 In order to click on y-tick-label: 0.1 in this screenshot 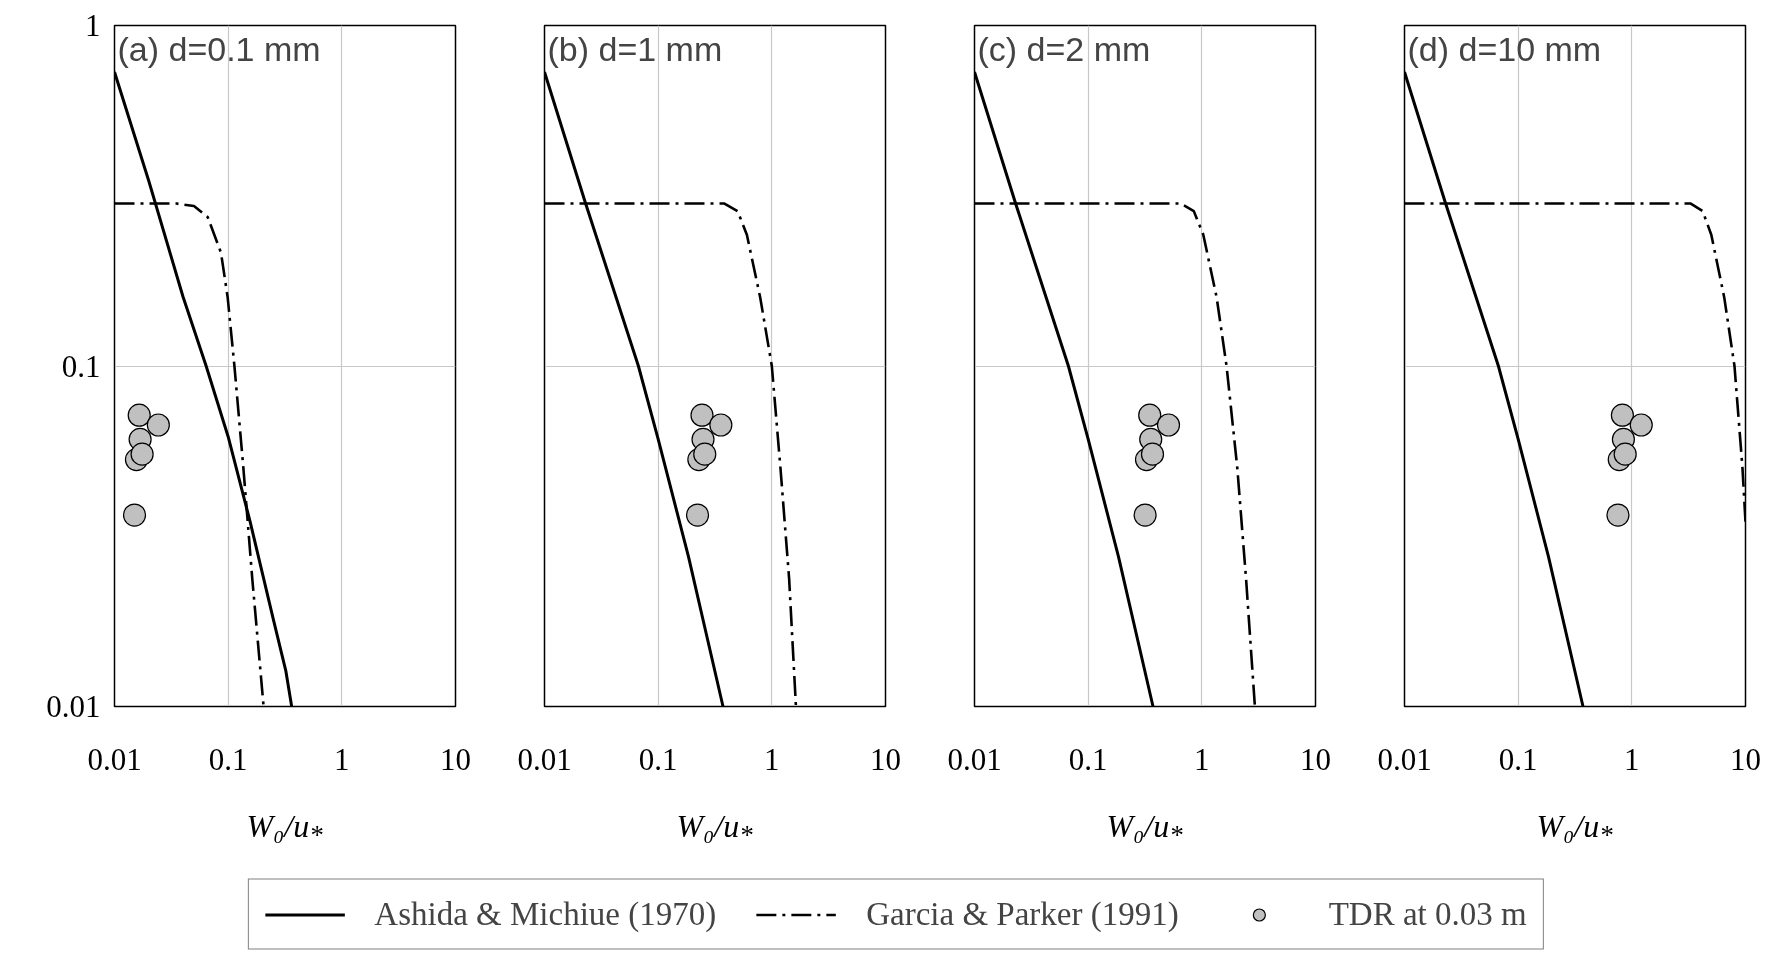, I will do `click(81, 366)`.